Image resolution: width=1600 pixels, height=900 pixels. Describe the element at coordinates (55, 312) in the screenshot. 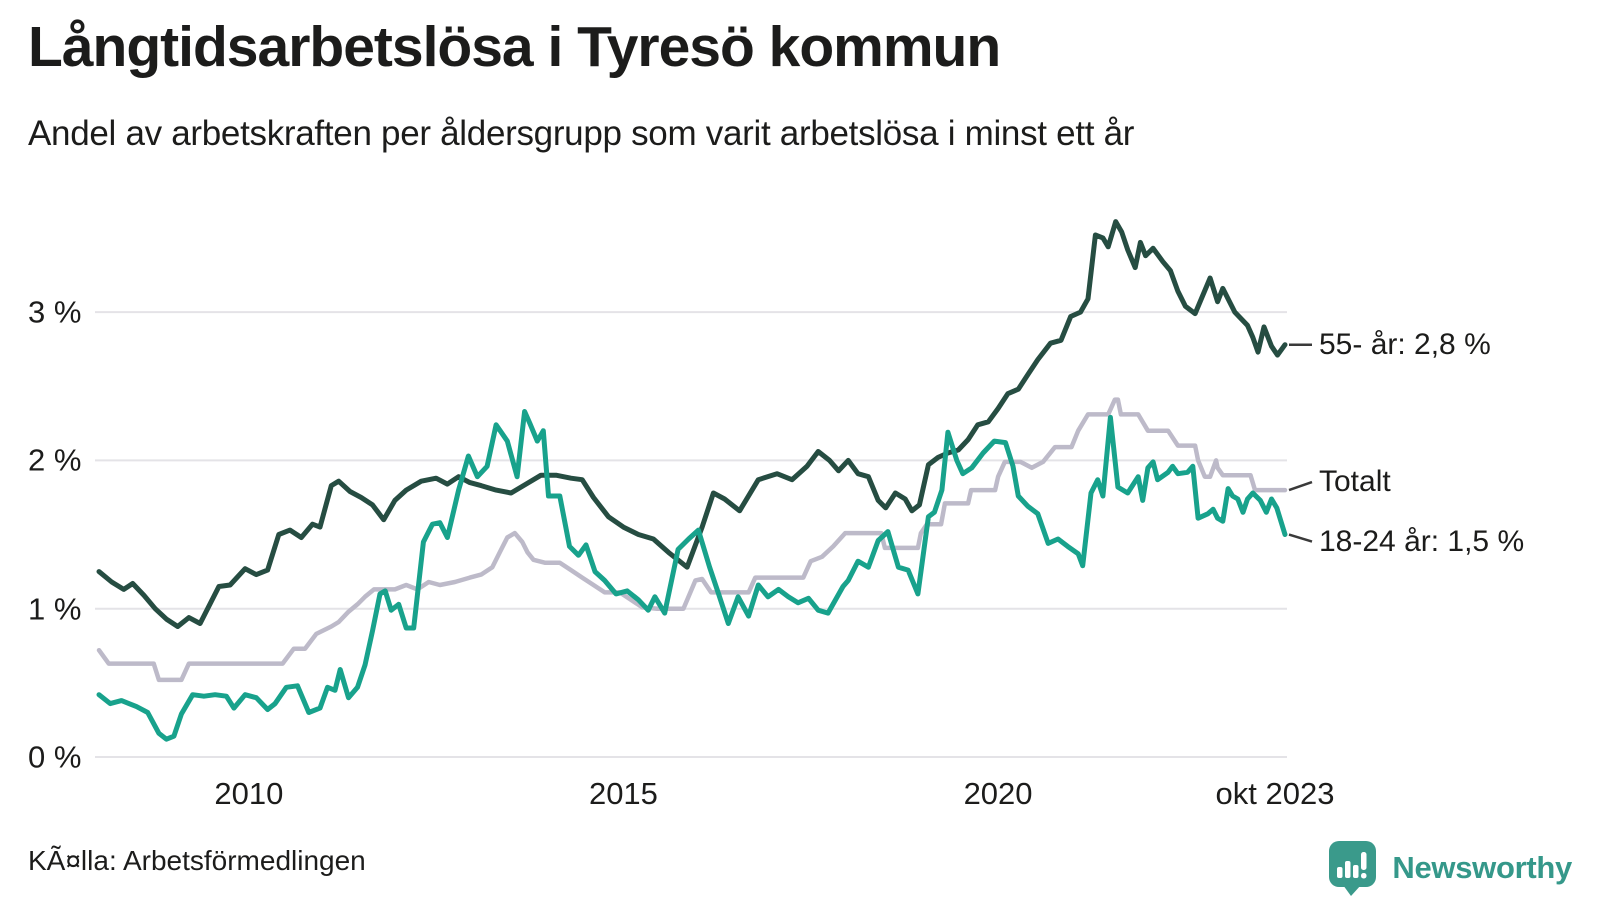

I see `y-axis-label-3: 3 %` at that location.